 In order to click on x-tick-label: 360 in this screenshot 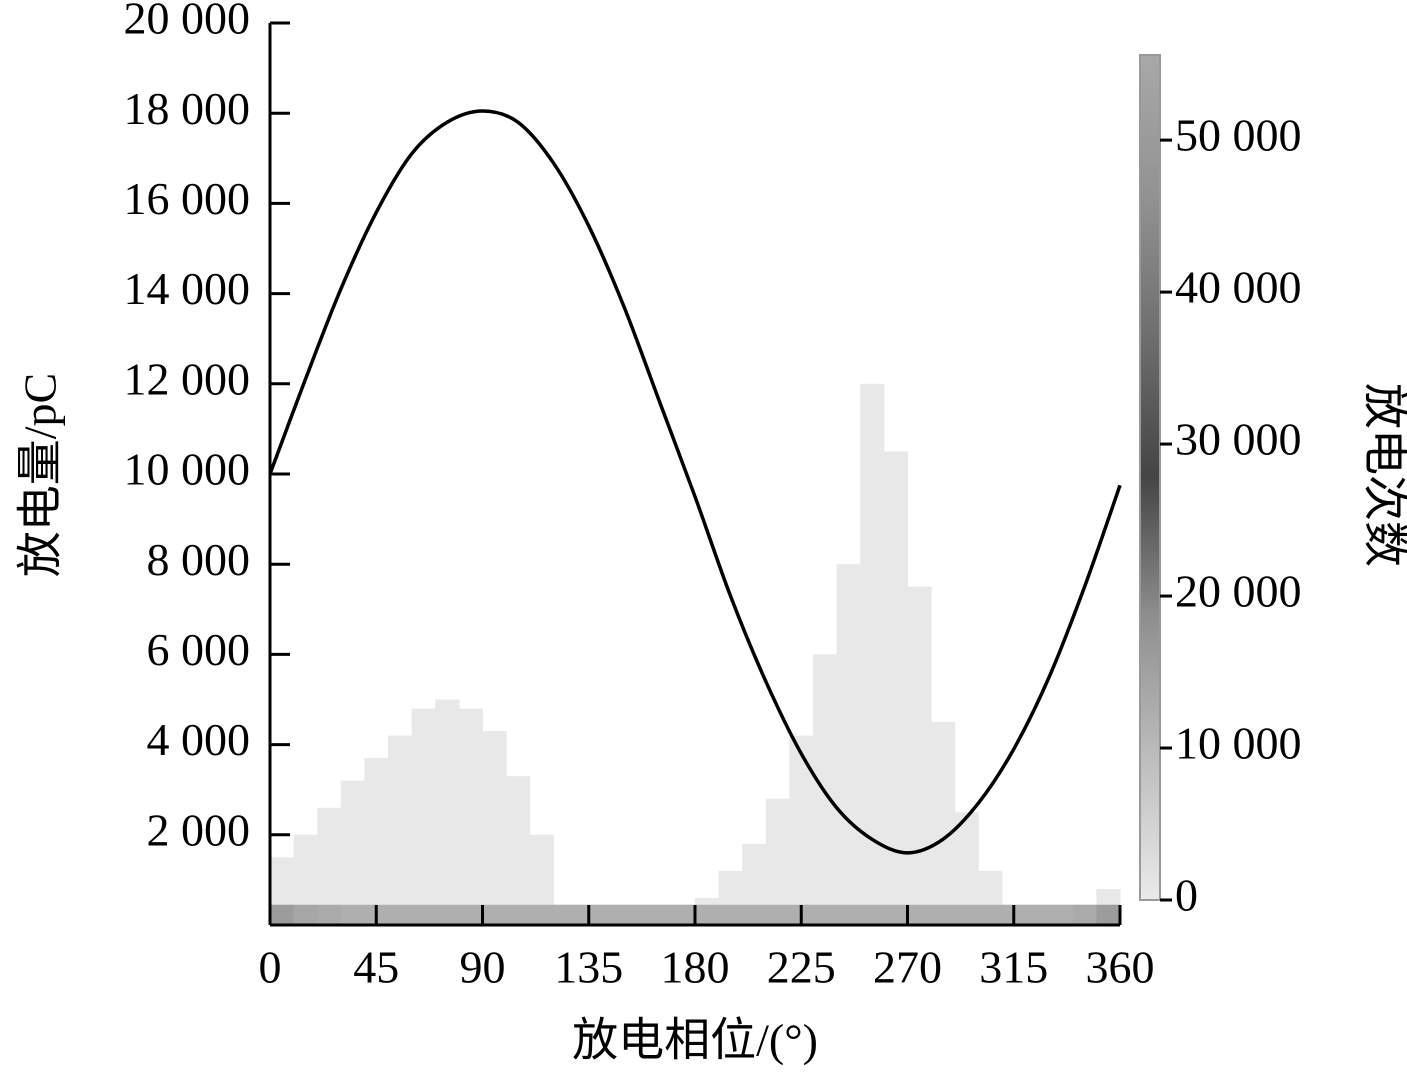, I will do `click(1120, 967)`.